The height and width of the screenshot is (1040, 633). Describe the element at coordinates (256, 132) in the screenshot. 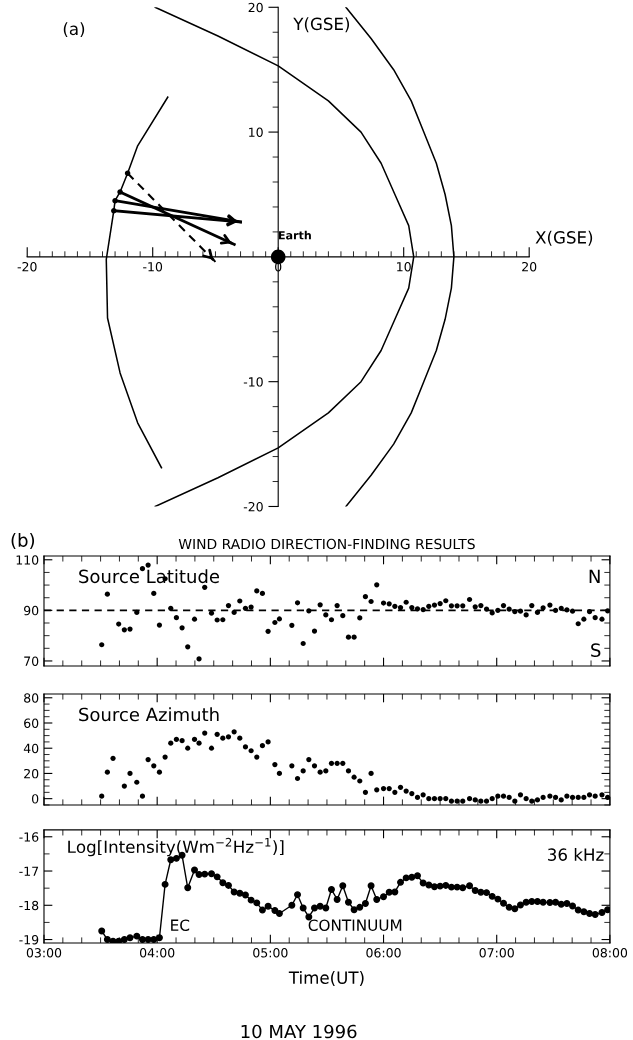

I see `y-tick-label: 10` at that location.